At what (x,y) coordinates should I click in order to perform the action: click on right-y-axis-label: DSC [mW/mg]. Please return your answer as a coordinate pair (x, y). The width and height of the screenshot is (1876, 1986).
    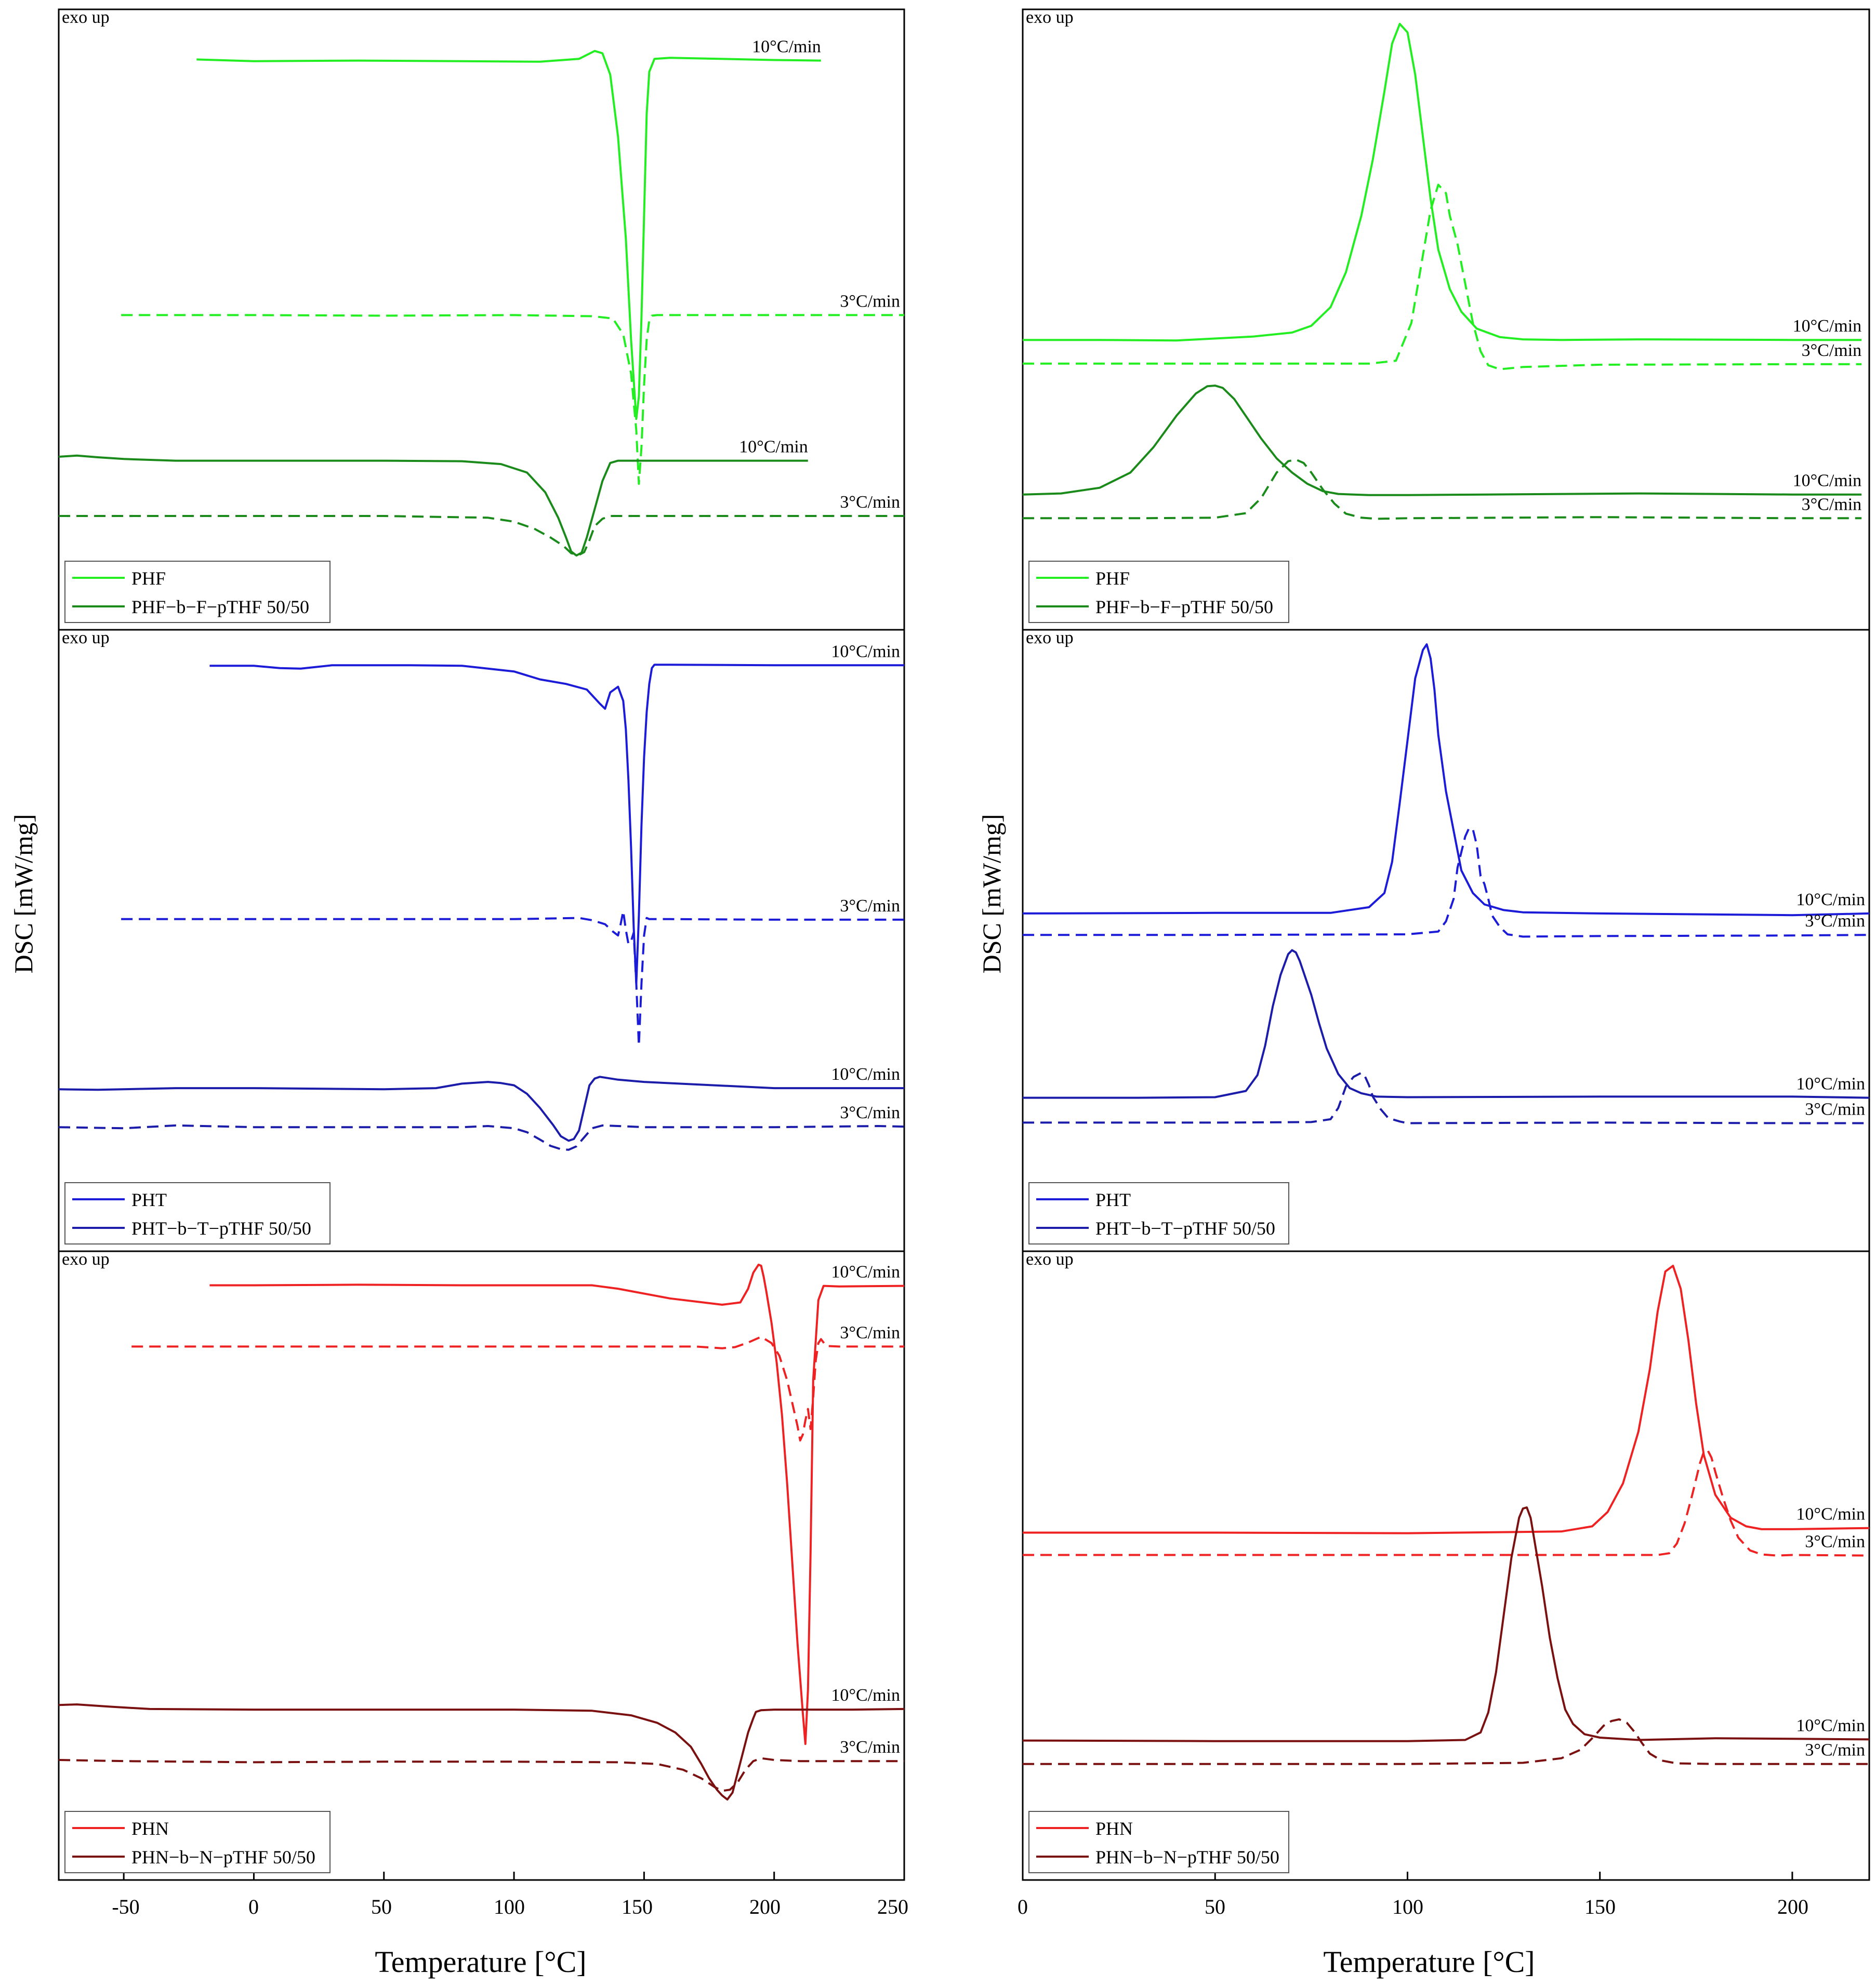
    Looking at the image, I should click on (991, 894).